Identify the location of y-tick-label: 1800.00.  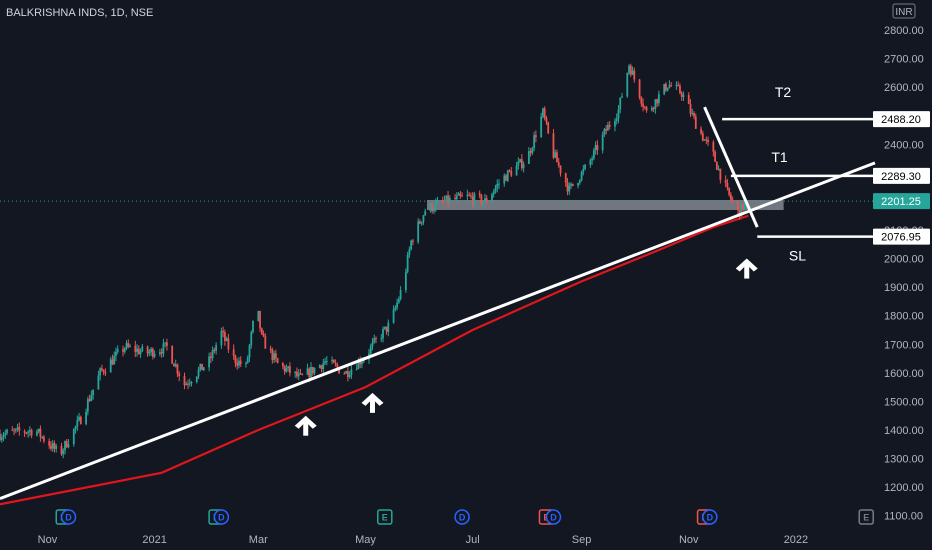
(904, 317).